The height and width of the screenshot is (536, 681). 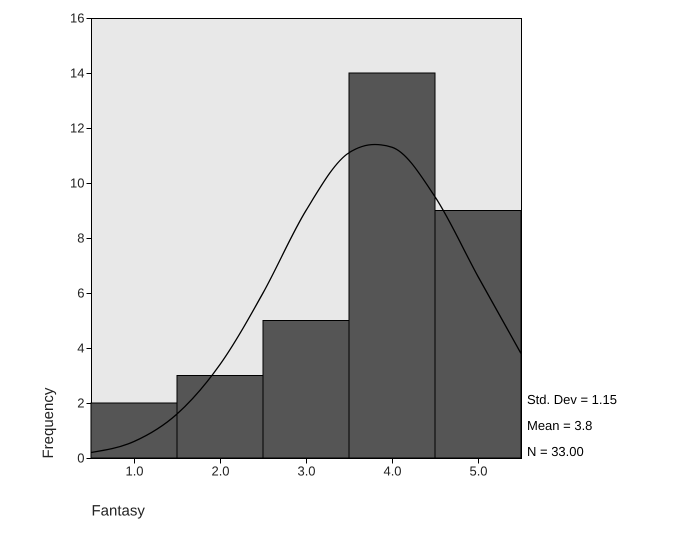 I want to click on x-axis-title: Fantasy, so click(x=119, y=511).